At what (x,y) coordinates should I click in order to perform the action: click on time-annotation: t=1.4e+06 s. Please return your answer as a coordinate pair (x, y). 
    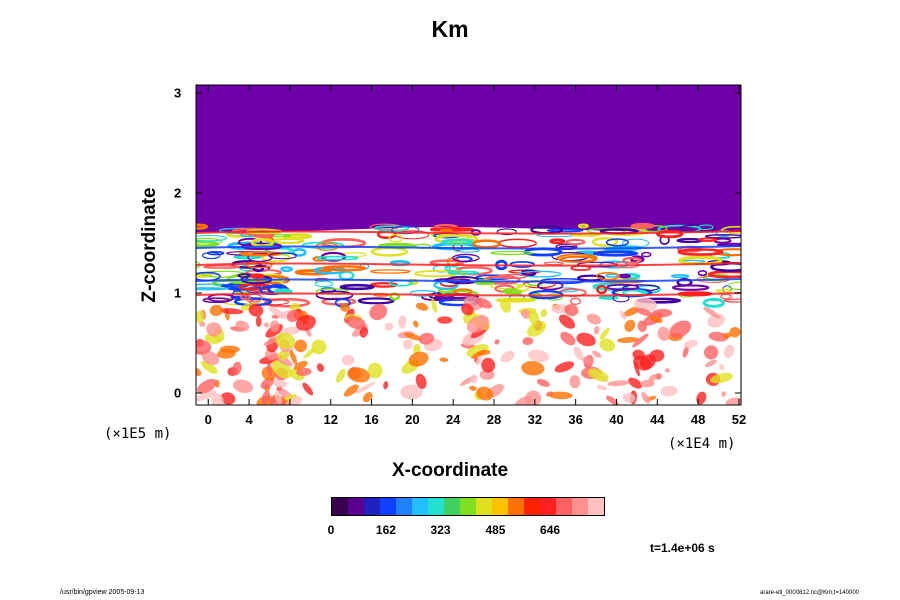
    Looking at the image, I should click on (682, 548).